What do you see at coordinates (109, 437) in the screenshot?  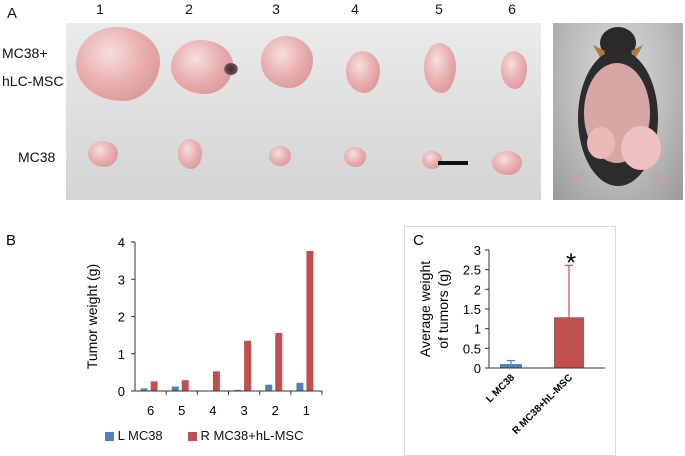 I see `legend-swatch-l-mc38` at bounding box center [109, 437].